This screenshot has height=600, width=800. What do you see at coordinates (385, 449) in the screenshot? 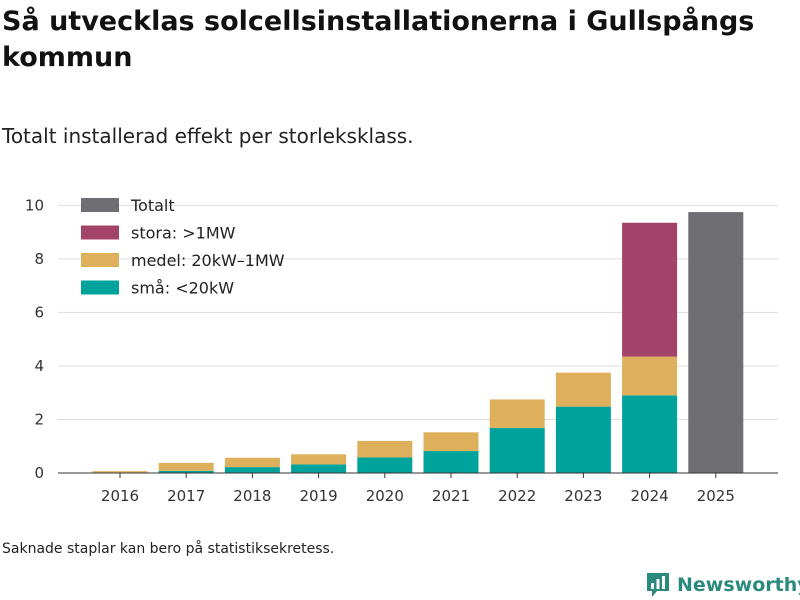
I see `bar-medel-2020` at bounding box center [385, 449].